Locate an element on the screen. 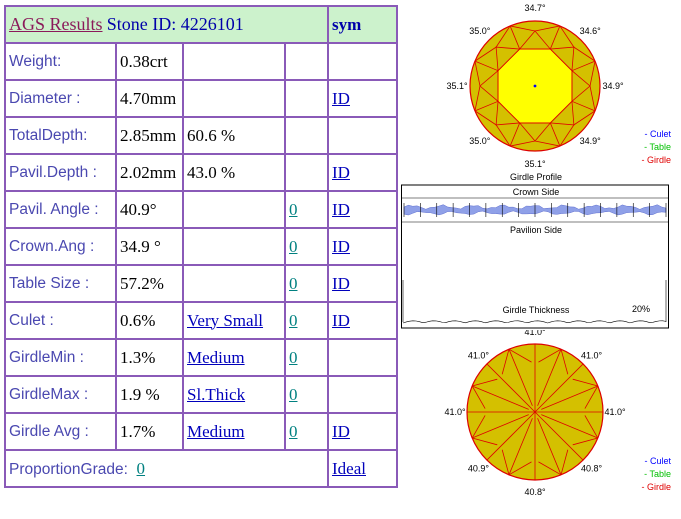  ags-results-link: AGS Results is located at coordinates (56, 24).